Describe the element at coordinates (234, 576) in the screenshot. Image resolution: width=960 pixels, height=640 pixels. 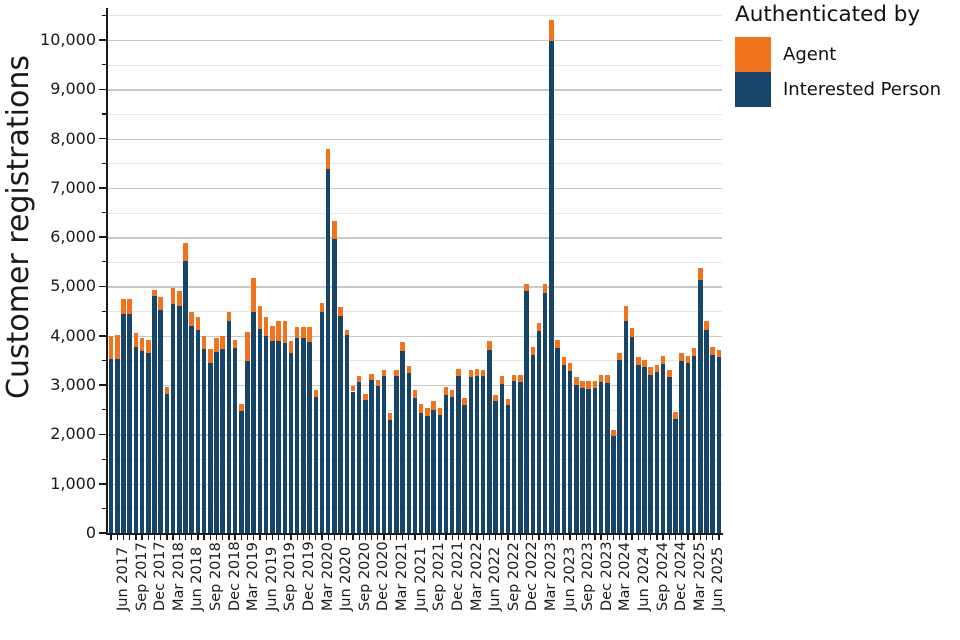
I see `x-tick-label: Dec 2018` at that location.